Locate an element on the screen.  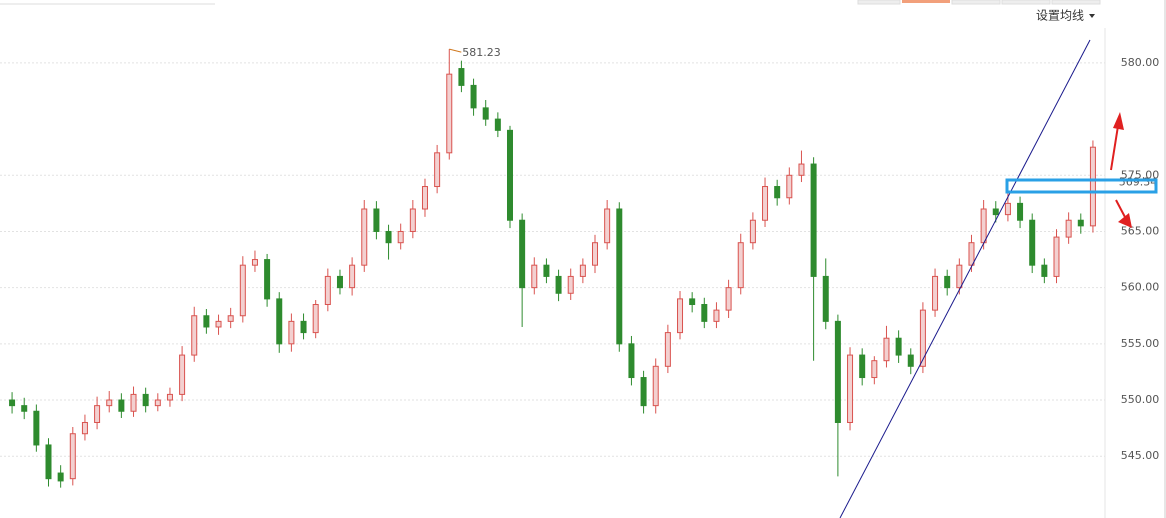
up-arrow is located at coordinates (1117, 141).